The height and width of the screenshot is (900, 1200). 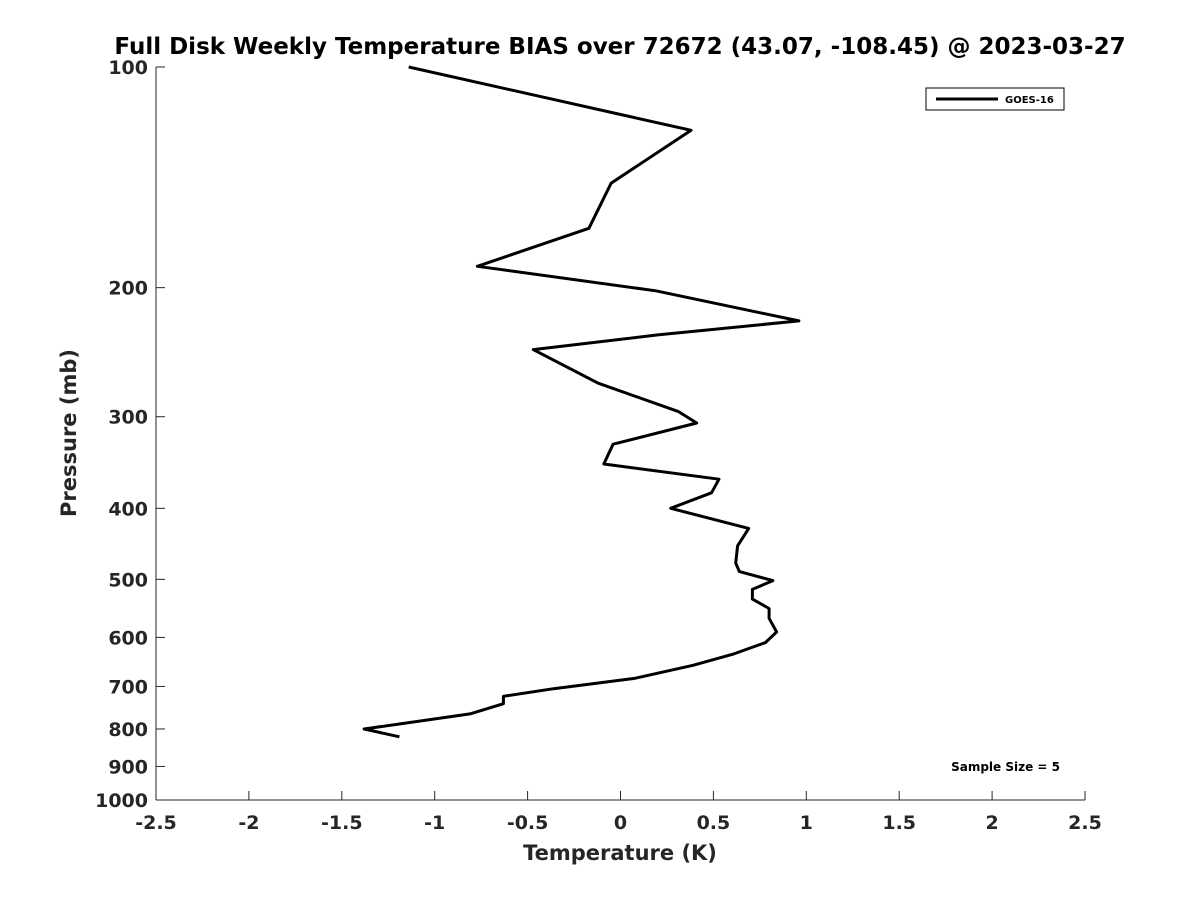 I want to click on x-tick-label: 0.5, so click(x=714, y=823).